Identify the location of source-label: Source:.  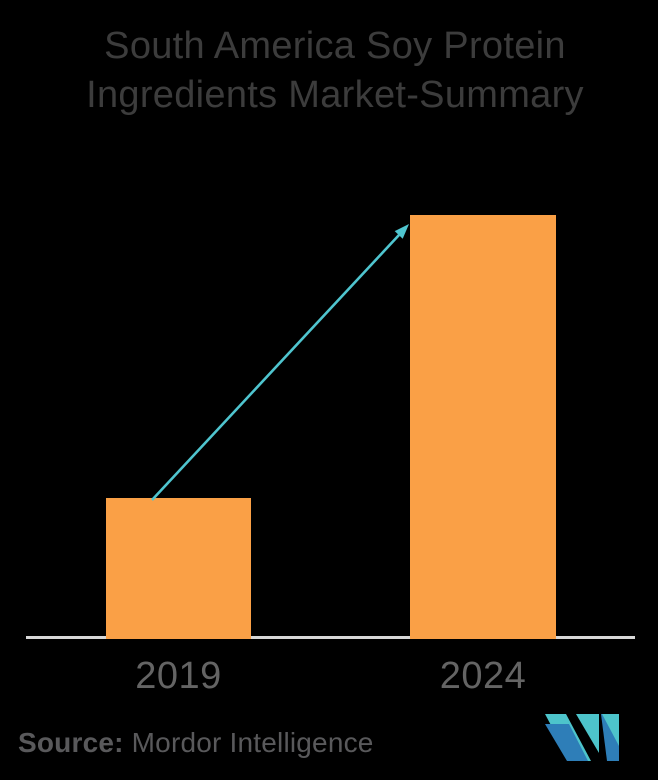
(71, 742).